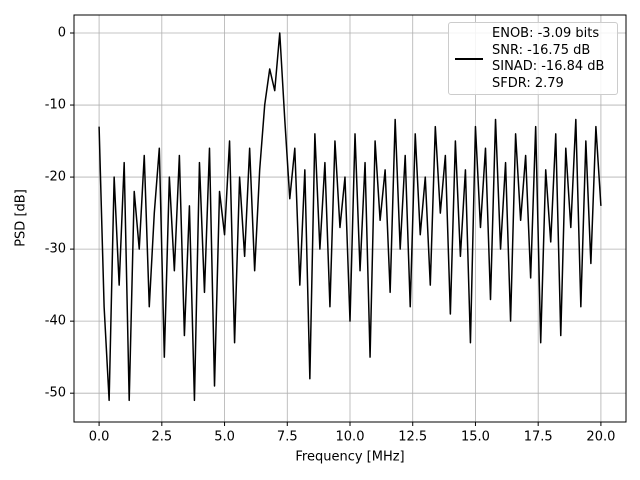 This screenshot has height=480, width=640. I want to click on y-tick-label: -30, so click(55, 249).